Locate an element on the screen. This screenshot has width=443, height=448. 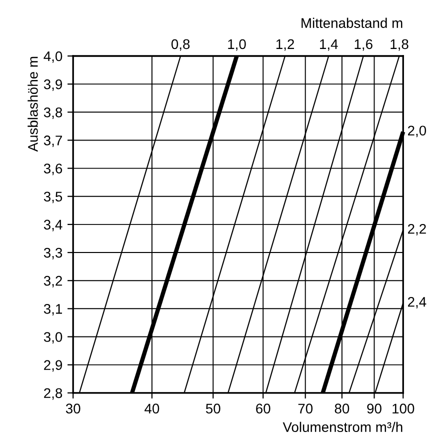
x-tick-label: 60 is located at coordinates (263, 409).